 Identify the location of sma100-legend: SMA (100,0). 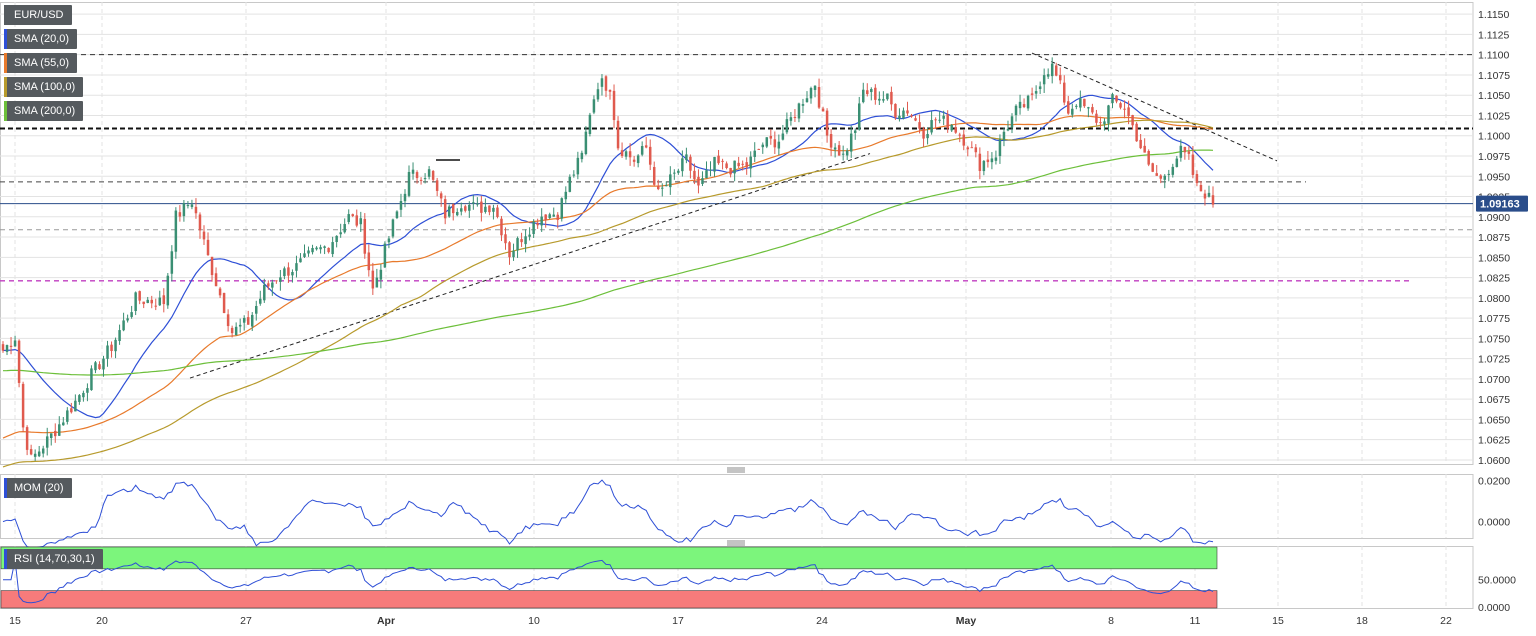
(44, 87).